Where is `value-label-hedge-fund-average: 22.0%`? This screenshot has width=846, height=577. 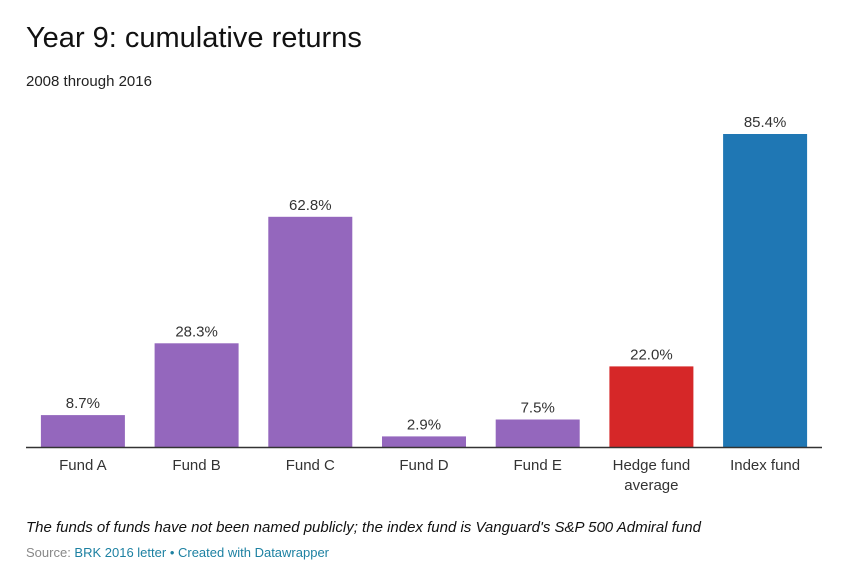 value-label-hedge-fund-average: 22.0% is located at coordinates (651, 354).